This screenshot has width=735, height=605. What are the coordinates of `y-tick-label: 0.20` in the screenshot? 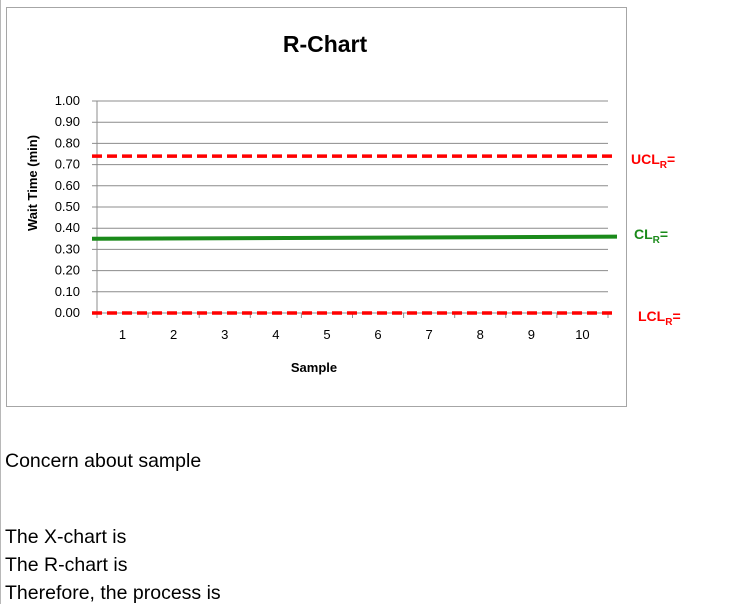 It's located at (67, 270).